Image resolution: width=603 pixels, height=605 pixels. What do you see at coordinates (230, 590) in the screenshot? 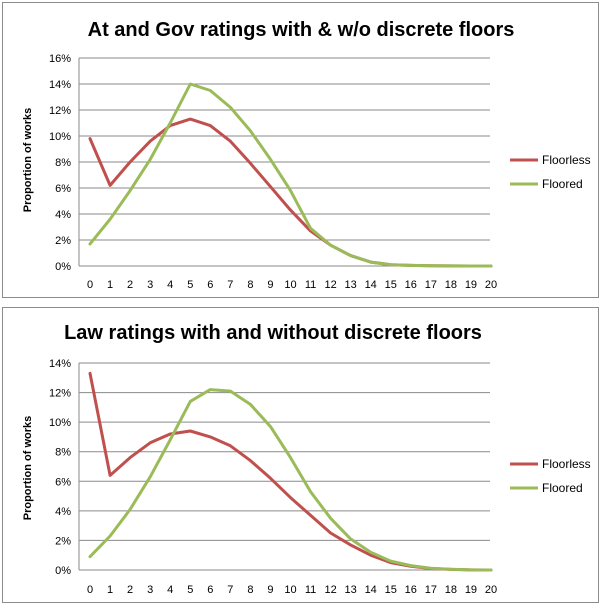
I see `law-x-tick-label: 7` at bounding box center [230, 590].